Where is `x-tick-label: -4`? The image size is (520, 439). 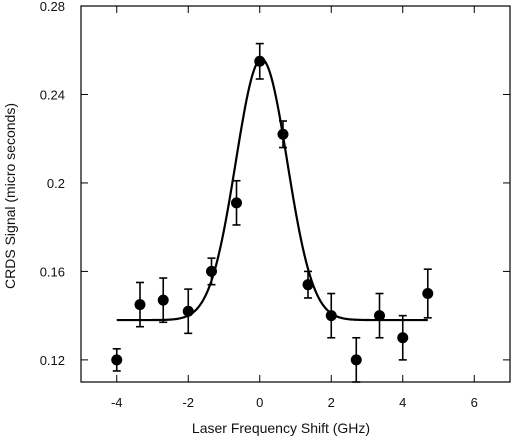 x-tick-label: -4 is located at coordinates (117, 402).